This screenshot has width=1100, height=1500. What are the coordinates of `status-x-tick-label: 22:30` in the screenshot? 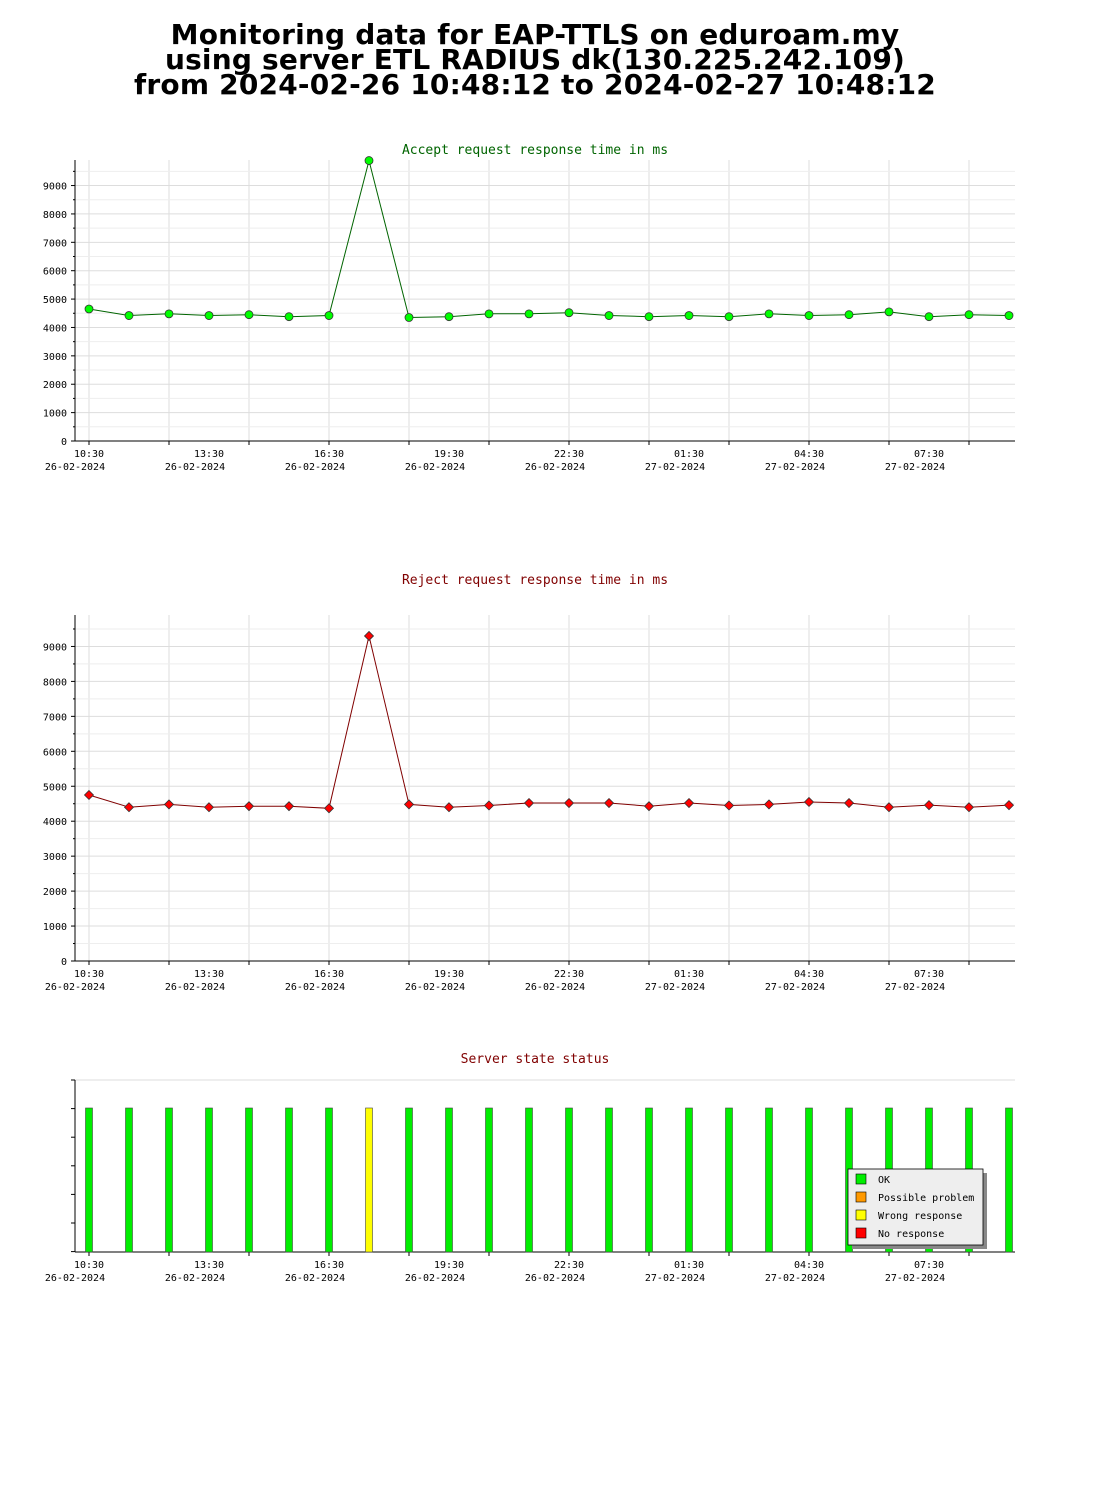 It's located at (569, 1265).